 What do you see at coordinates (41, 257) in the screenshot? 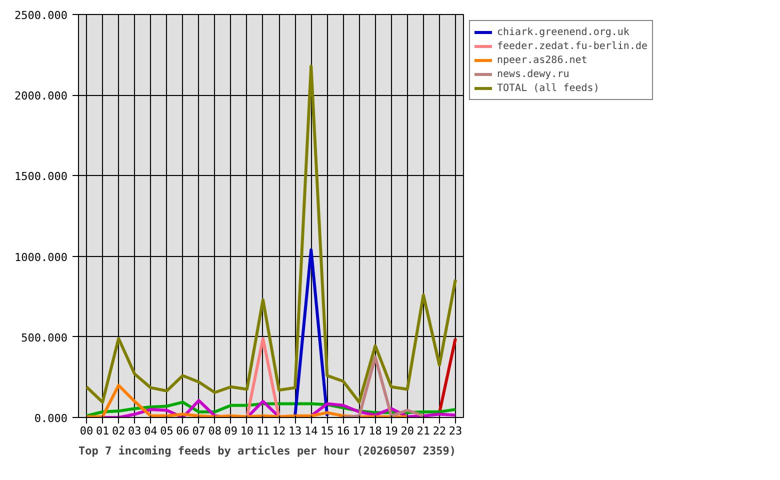
I see `y-tick-label: 1000.000` at bounding box center [41, 257].